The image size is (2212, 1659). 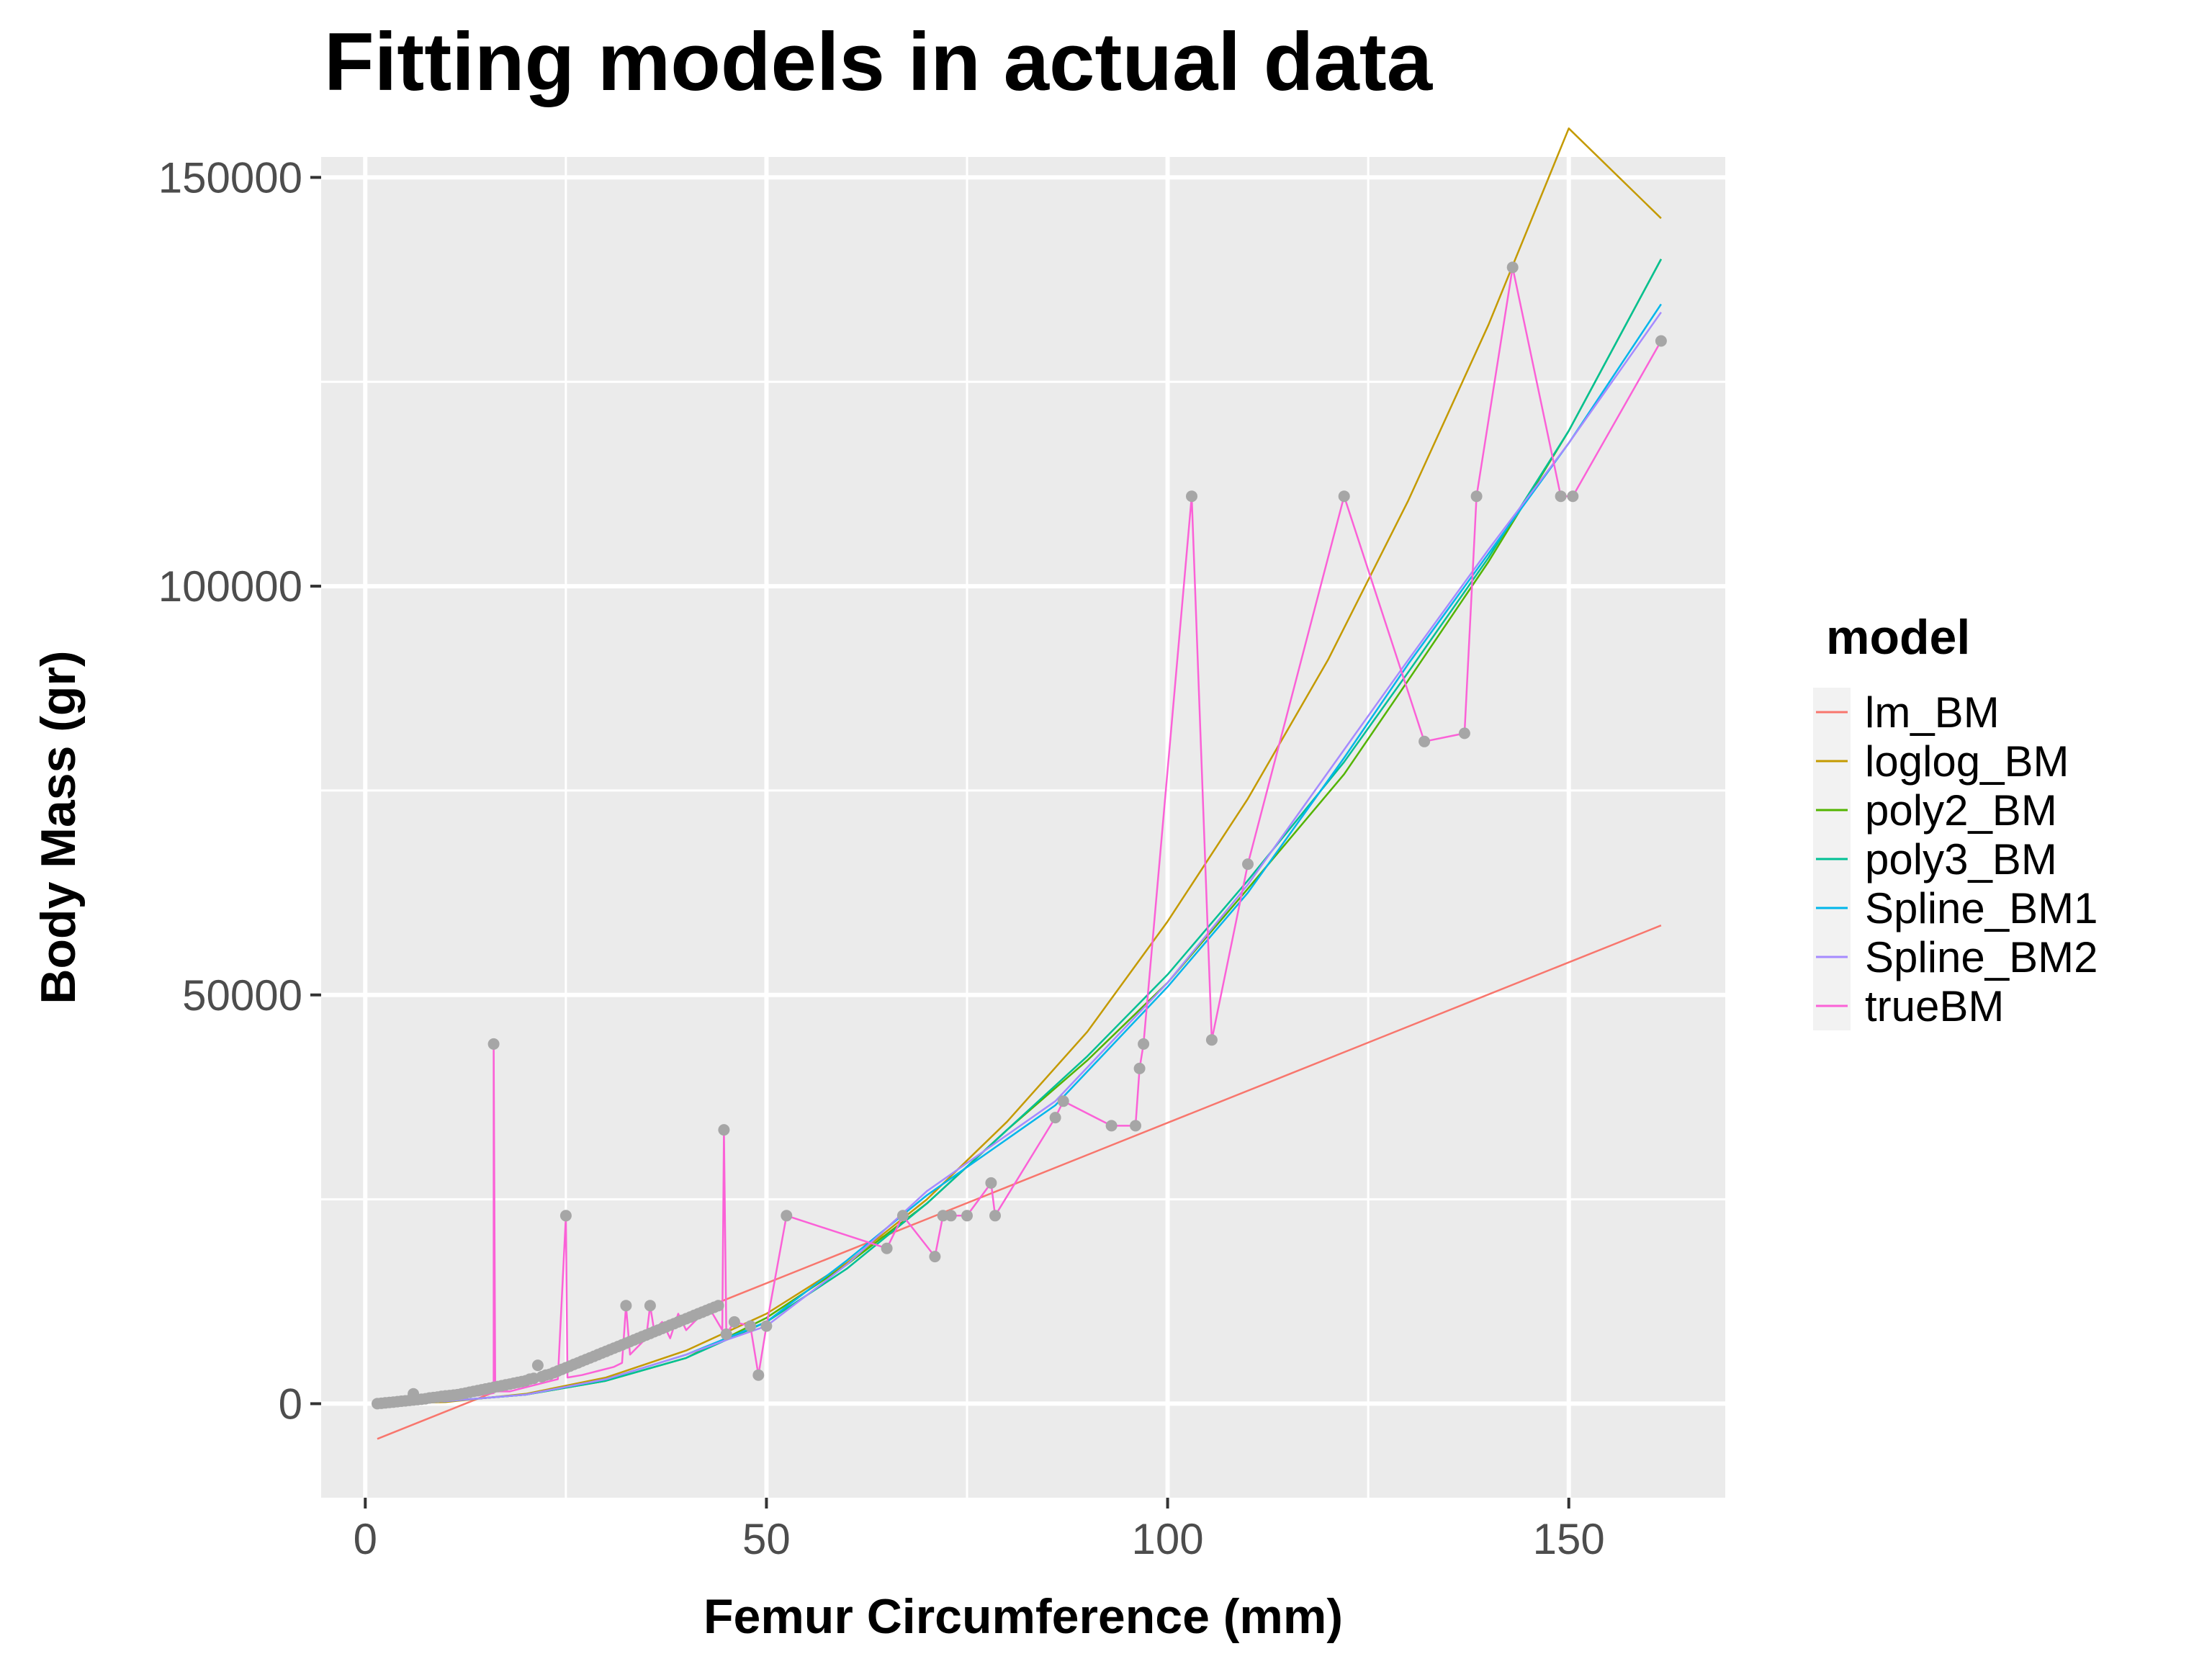 What do you see at coordinates (1961, 811) in the screenshot?
I see `legend-label-poly2-bm: poly2_BM` at bounding box center [1961, 811].